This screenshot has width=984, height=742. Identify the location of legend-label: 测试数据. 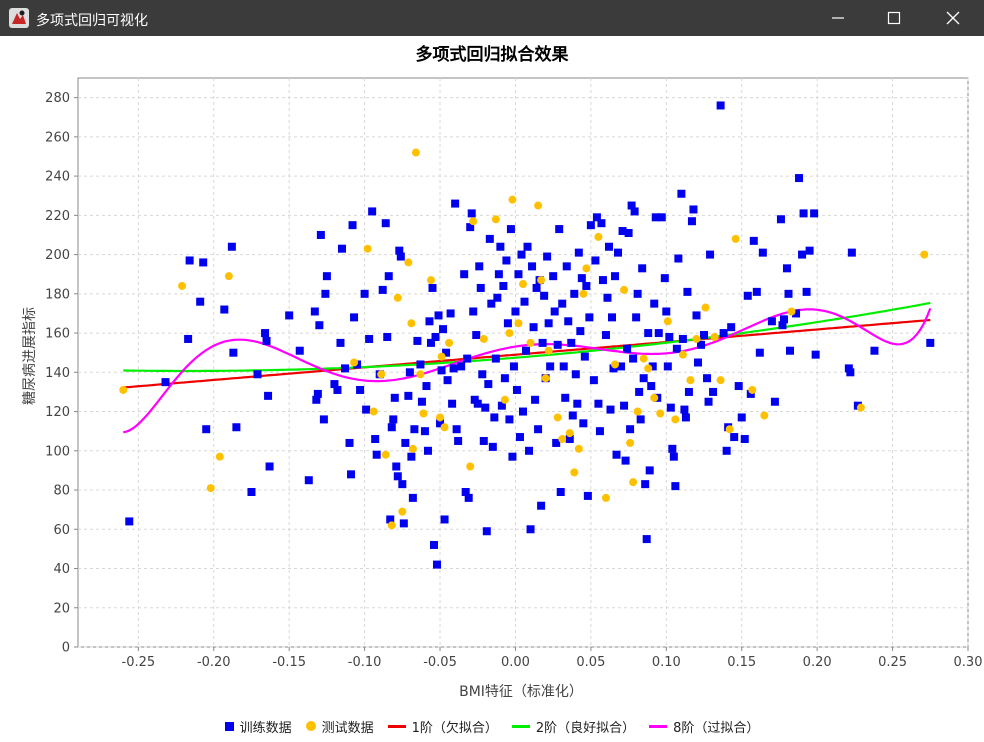
(347, 728).